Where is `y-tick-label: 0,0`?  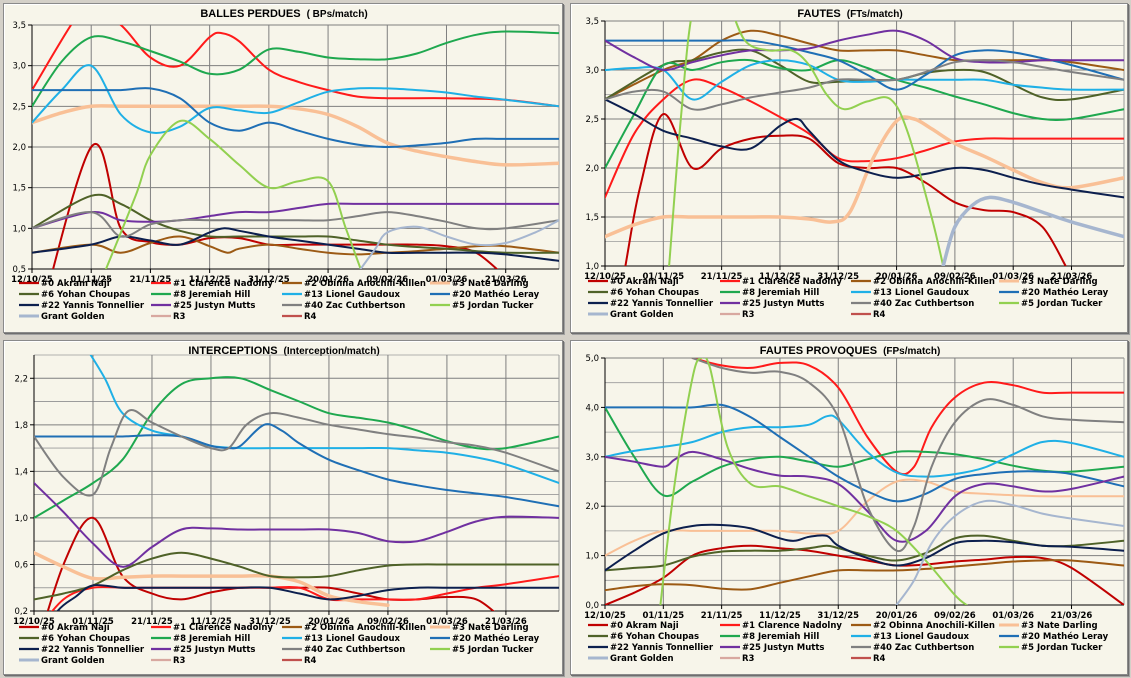 y-tick-label: 0,0 is located at coordinates (592, 606).